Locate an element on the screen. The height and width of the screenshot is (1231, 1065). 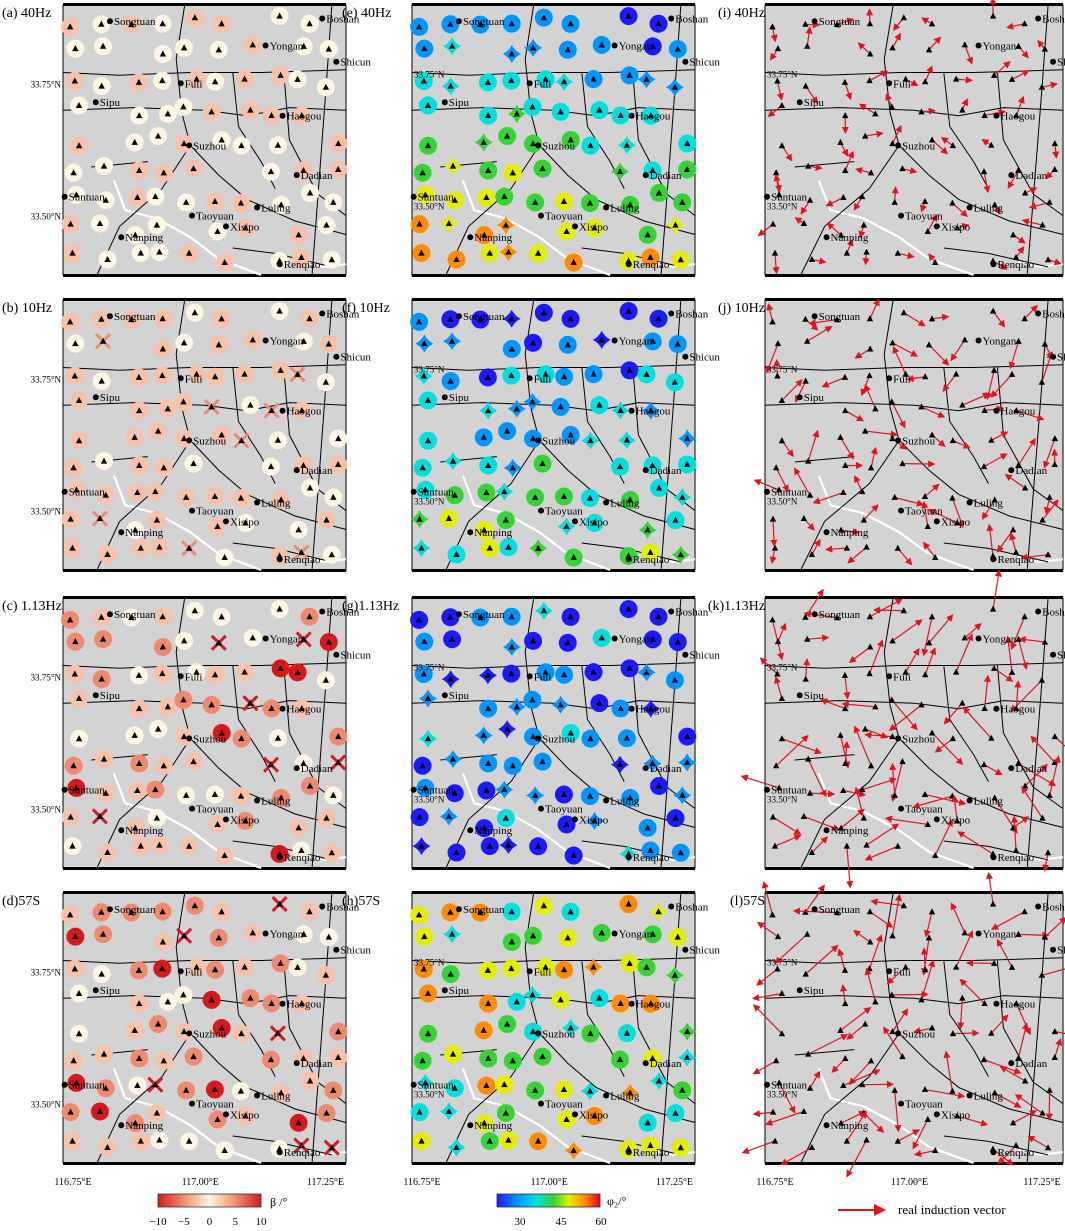
town-label: Luling is located at coordinates (989, 802).